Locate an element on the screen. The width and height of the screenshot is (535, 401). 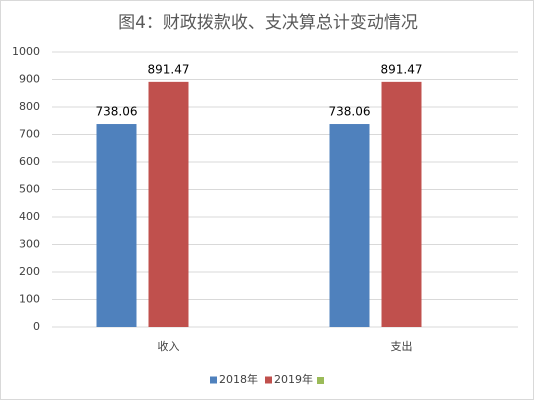
y-tick-label: 700 is located at coordinates (29, 134).